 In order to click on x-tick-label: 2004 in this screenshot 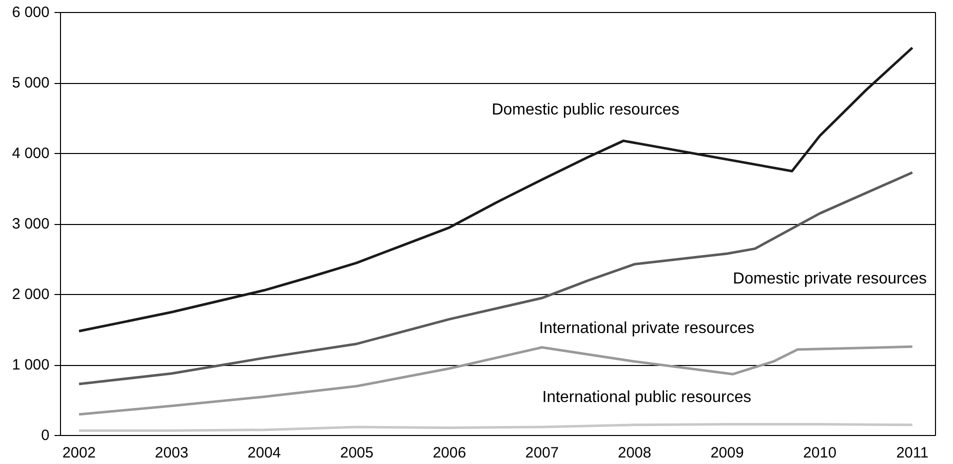, I will do `click(264, 453)`.